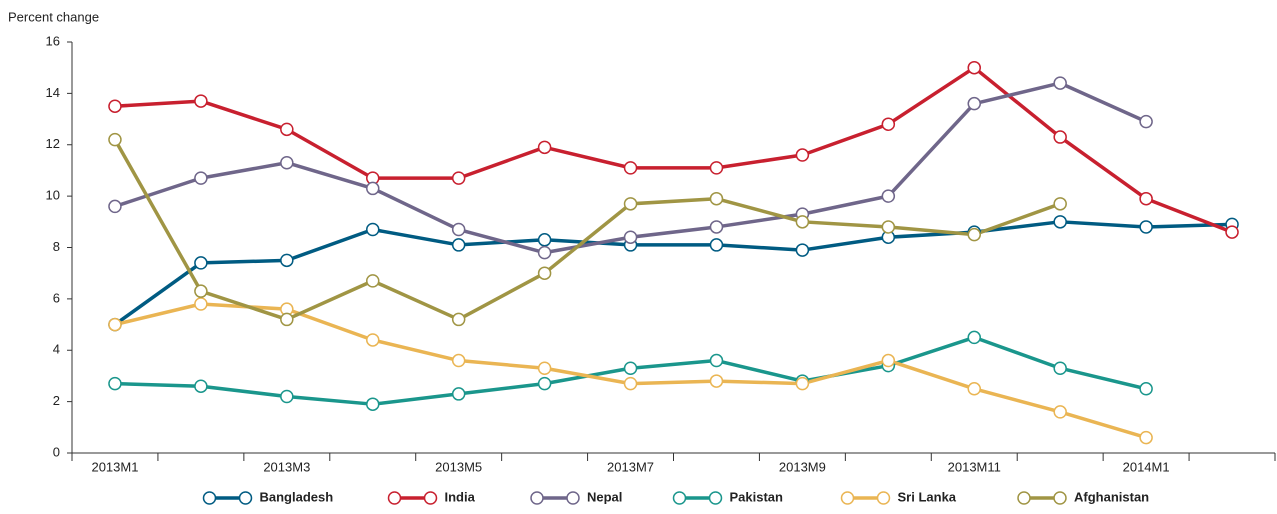 This screenshot has height=514, width=1277. Describe the element at coordinates (56, 400) in the screenshot. I see `y-tick-label: 2` at that location.